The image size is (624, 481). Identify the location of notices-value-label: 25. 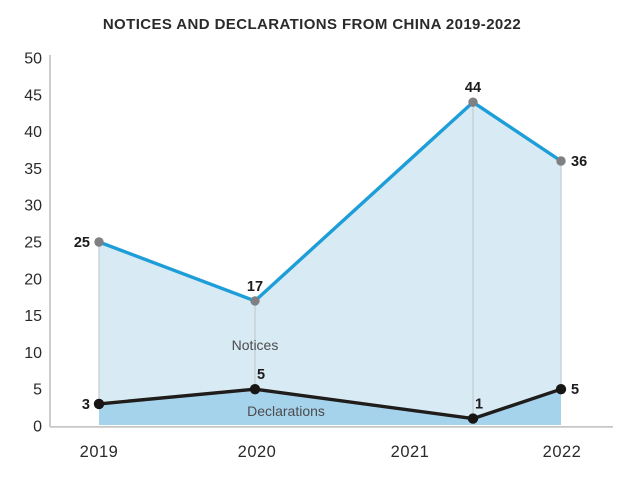
(82, 243).